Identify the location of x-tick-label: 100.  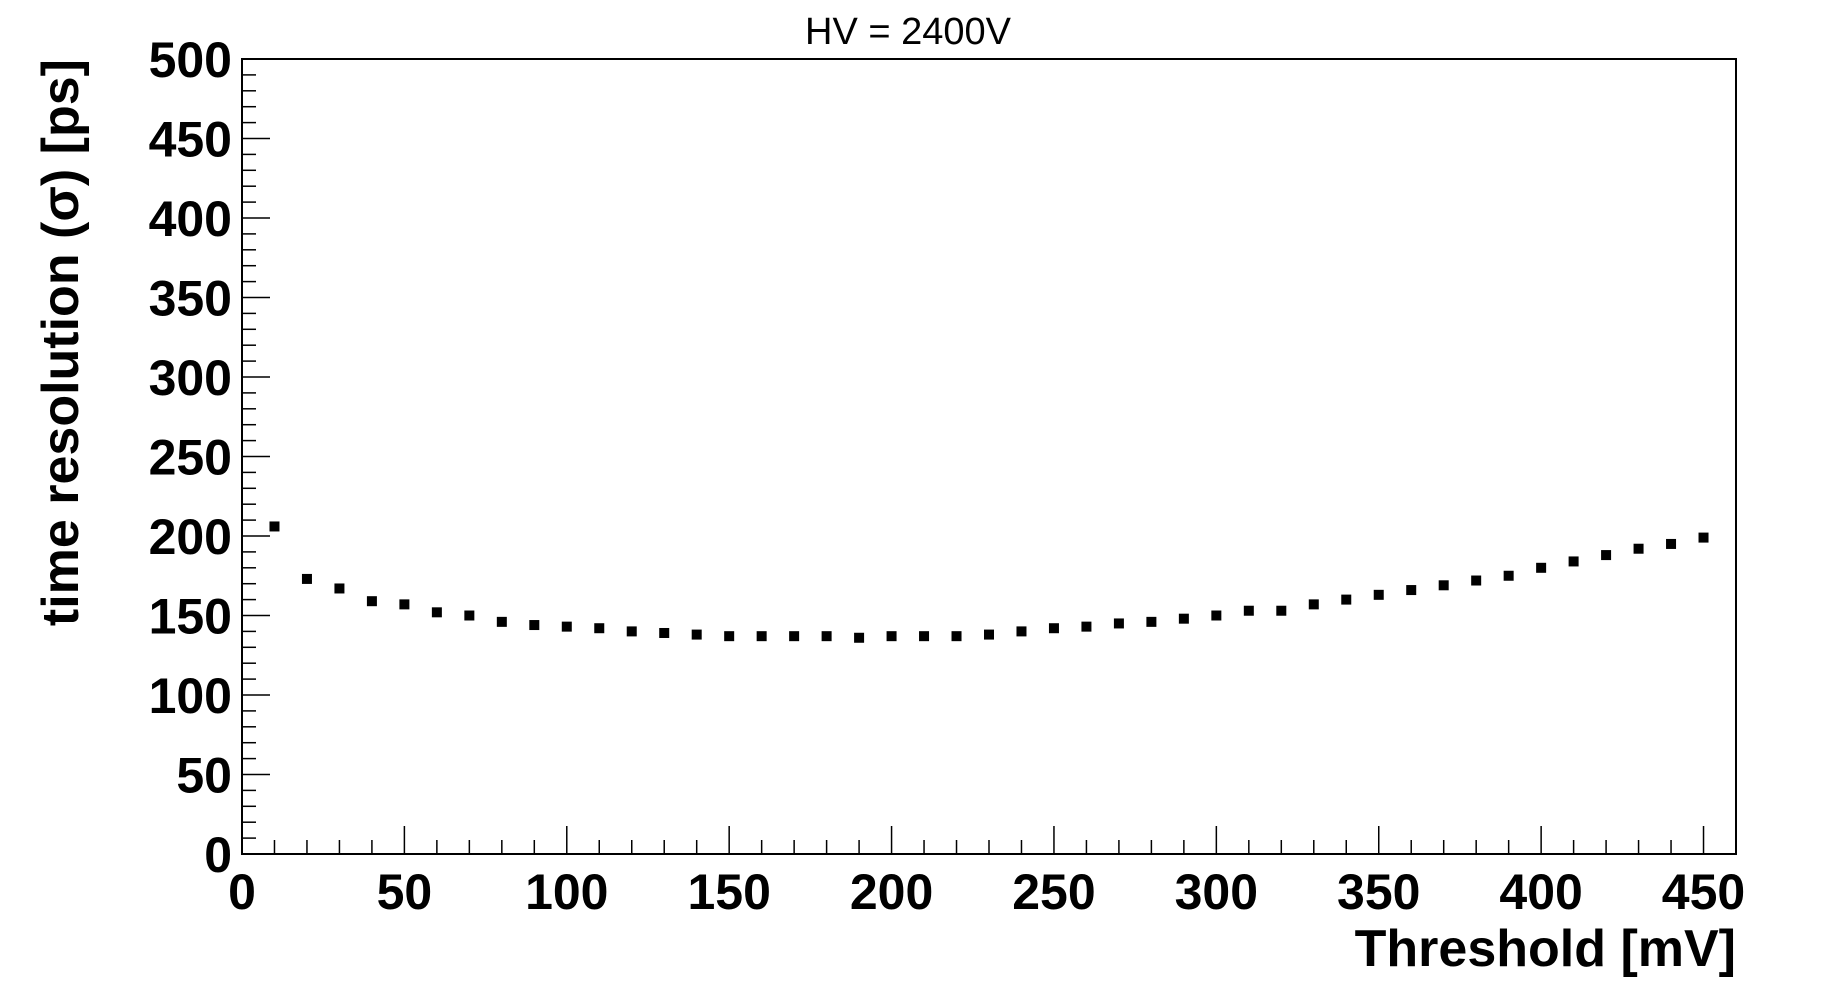
(566, 892).